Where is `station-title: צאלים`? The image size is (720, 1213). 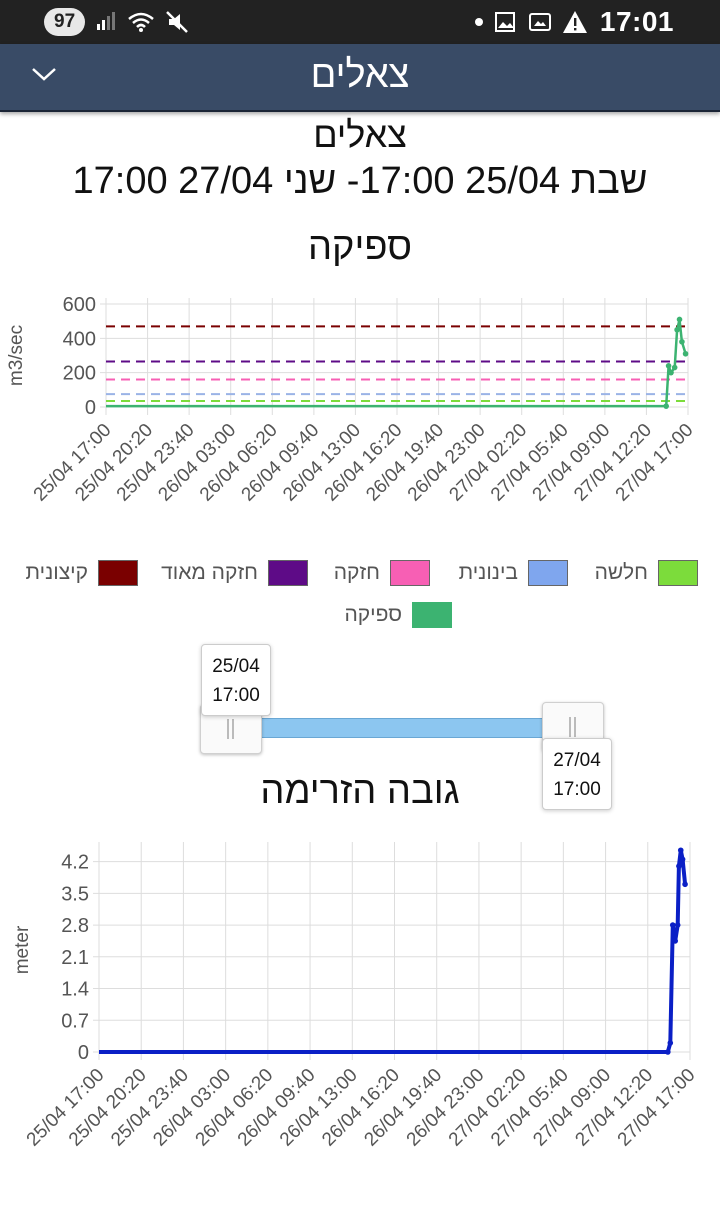
station-title: צאלים is located at coordinates (360, 134).